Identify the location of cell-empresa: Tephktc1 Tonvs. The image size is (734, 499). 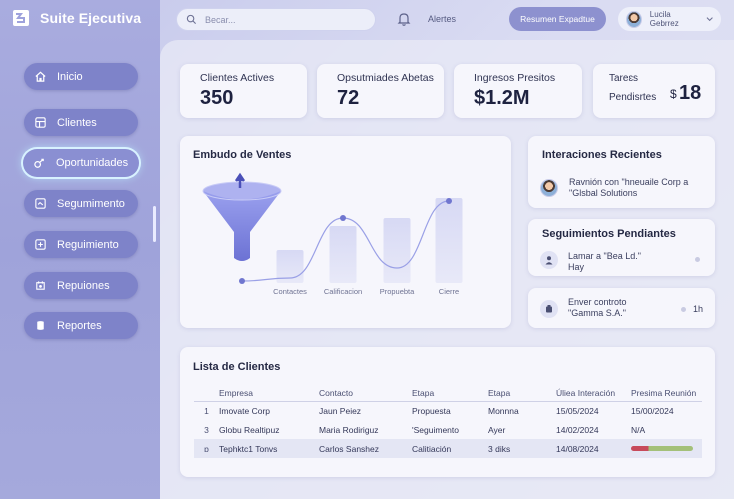
(269, 448).